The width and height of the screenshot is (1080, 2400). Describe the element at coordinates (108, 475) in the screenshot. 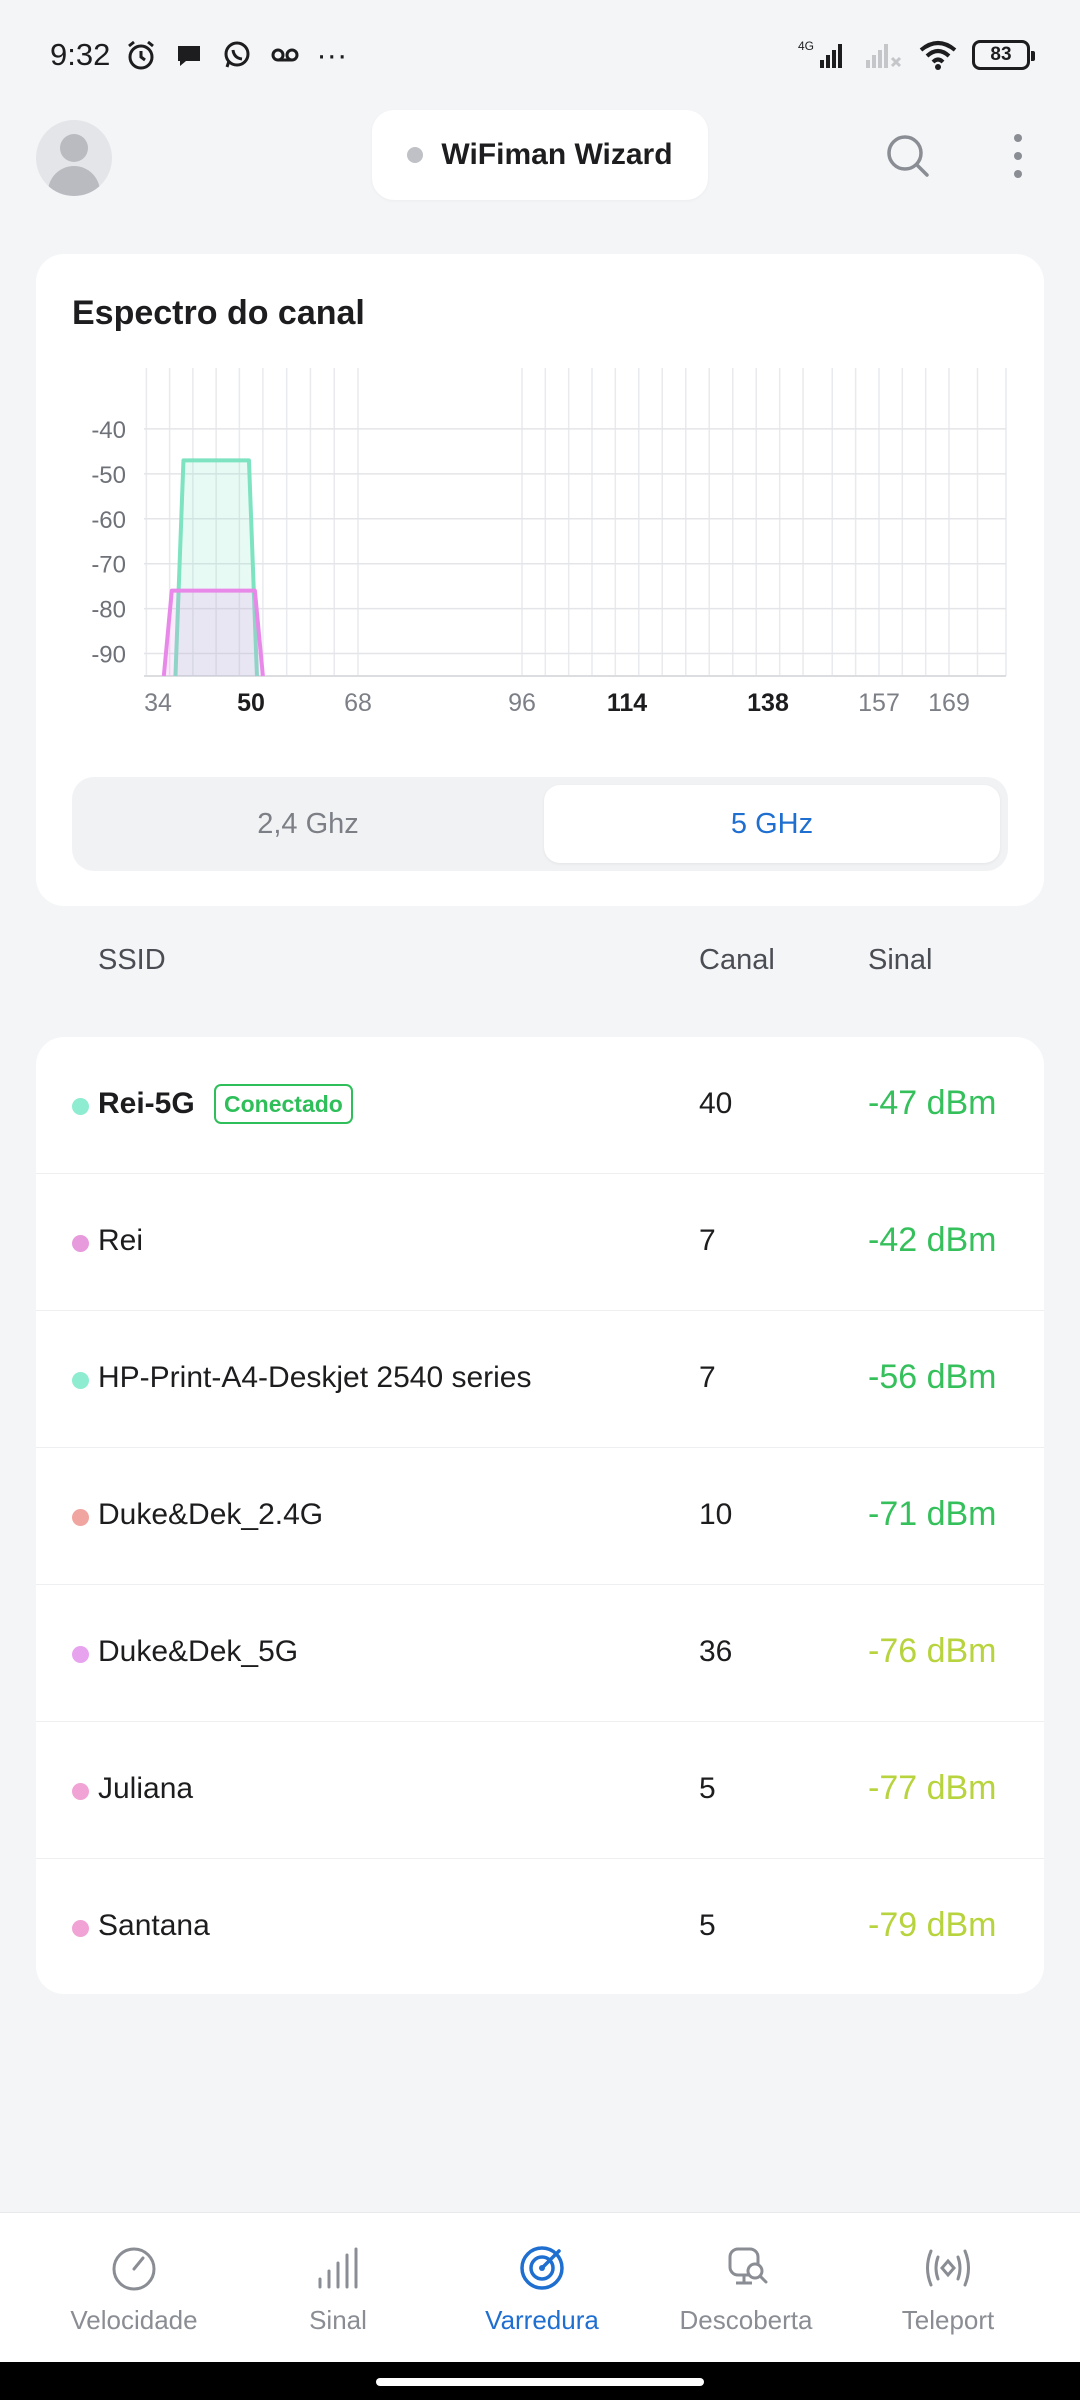

I see `y-tick-label: -50` at that location.